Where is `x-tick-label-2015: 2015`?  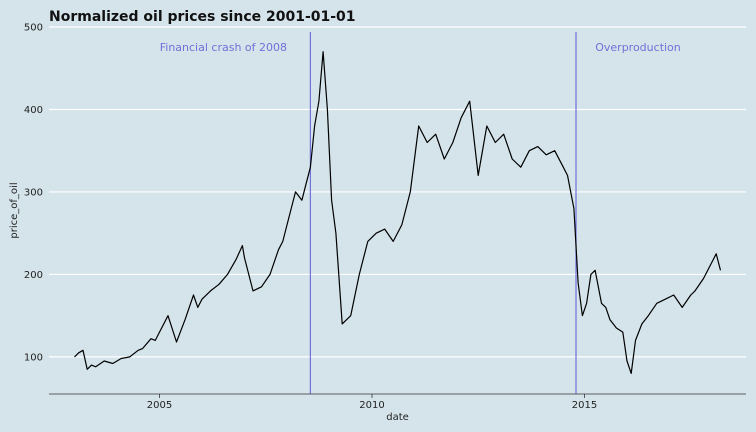
x-tick-label-2015: 2015 is located at coordinates (584, 405).